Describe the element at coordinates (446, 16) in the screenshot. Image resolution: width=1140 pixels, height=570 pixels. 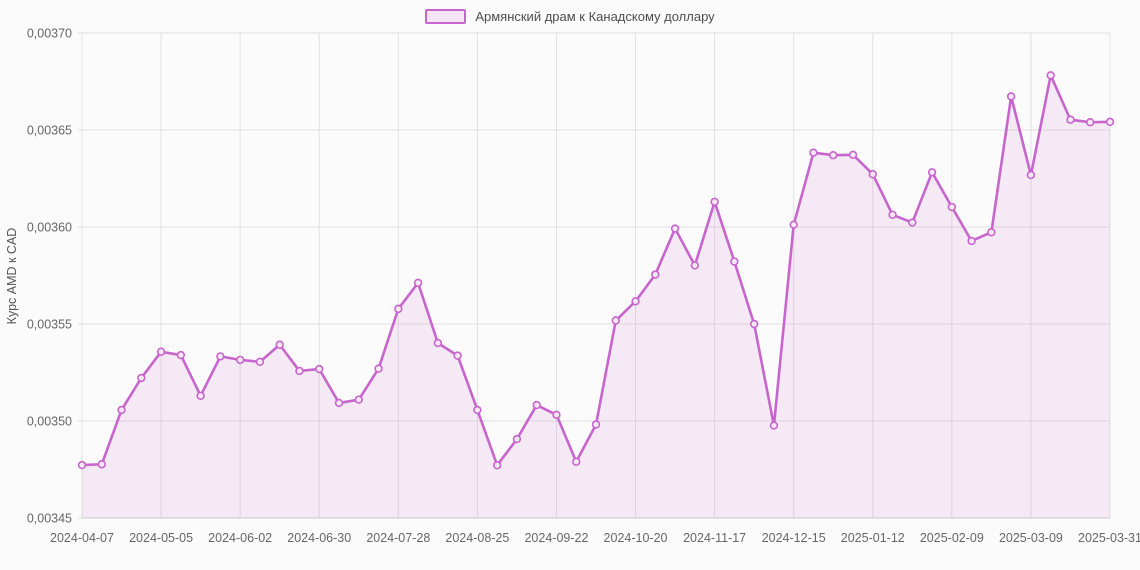
I see `legend-swatch` at that location.